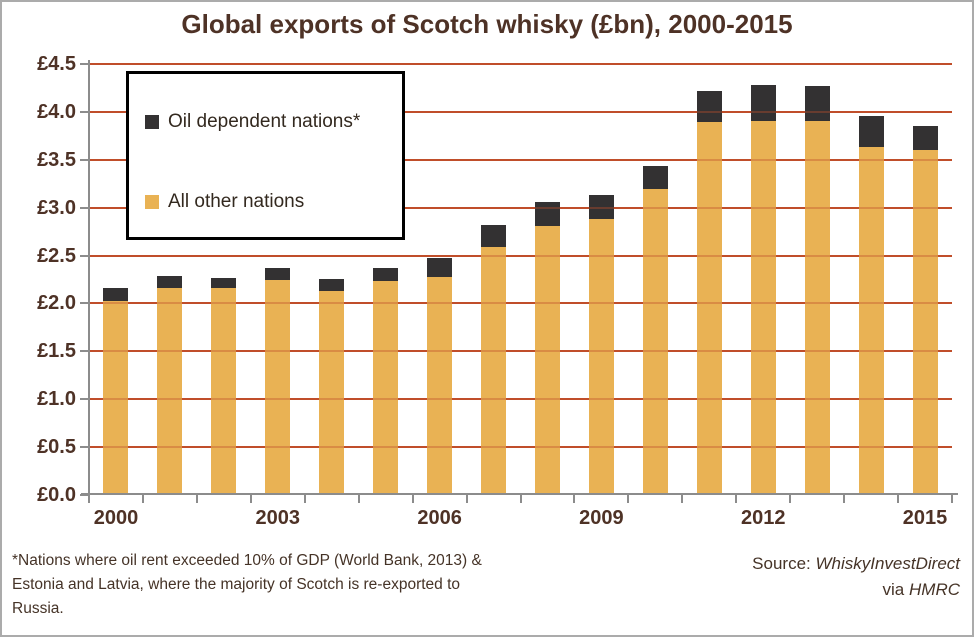 The image size is (974, 637). Describe the element at coordinates (934, 589) in the screenshot. I see `source-org: HMRC` at that location.